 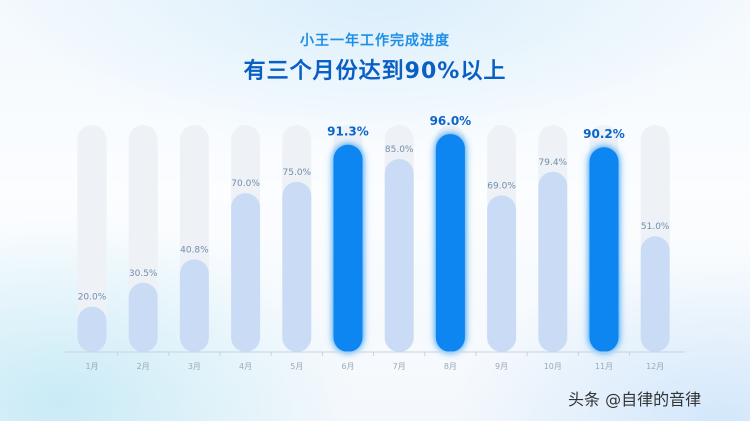 I want to click on value-label-2: 30.5%, so click(x=143, y=274).